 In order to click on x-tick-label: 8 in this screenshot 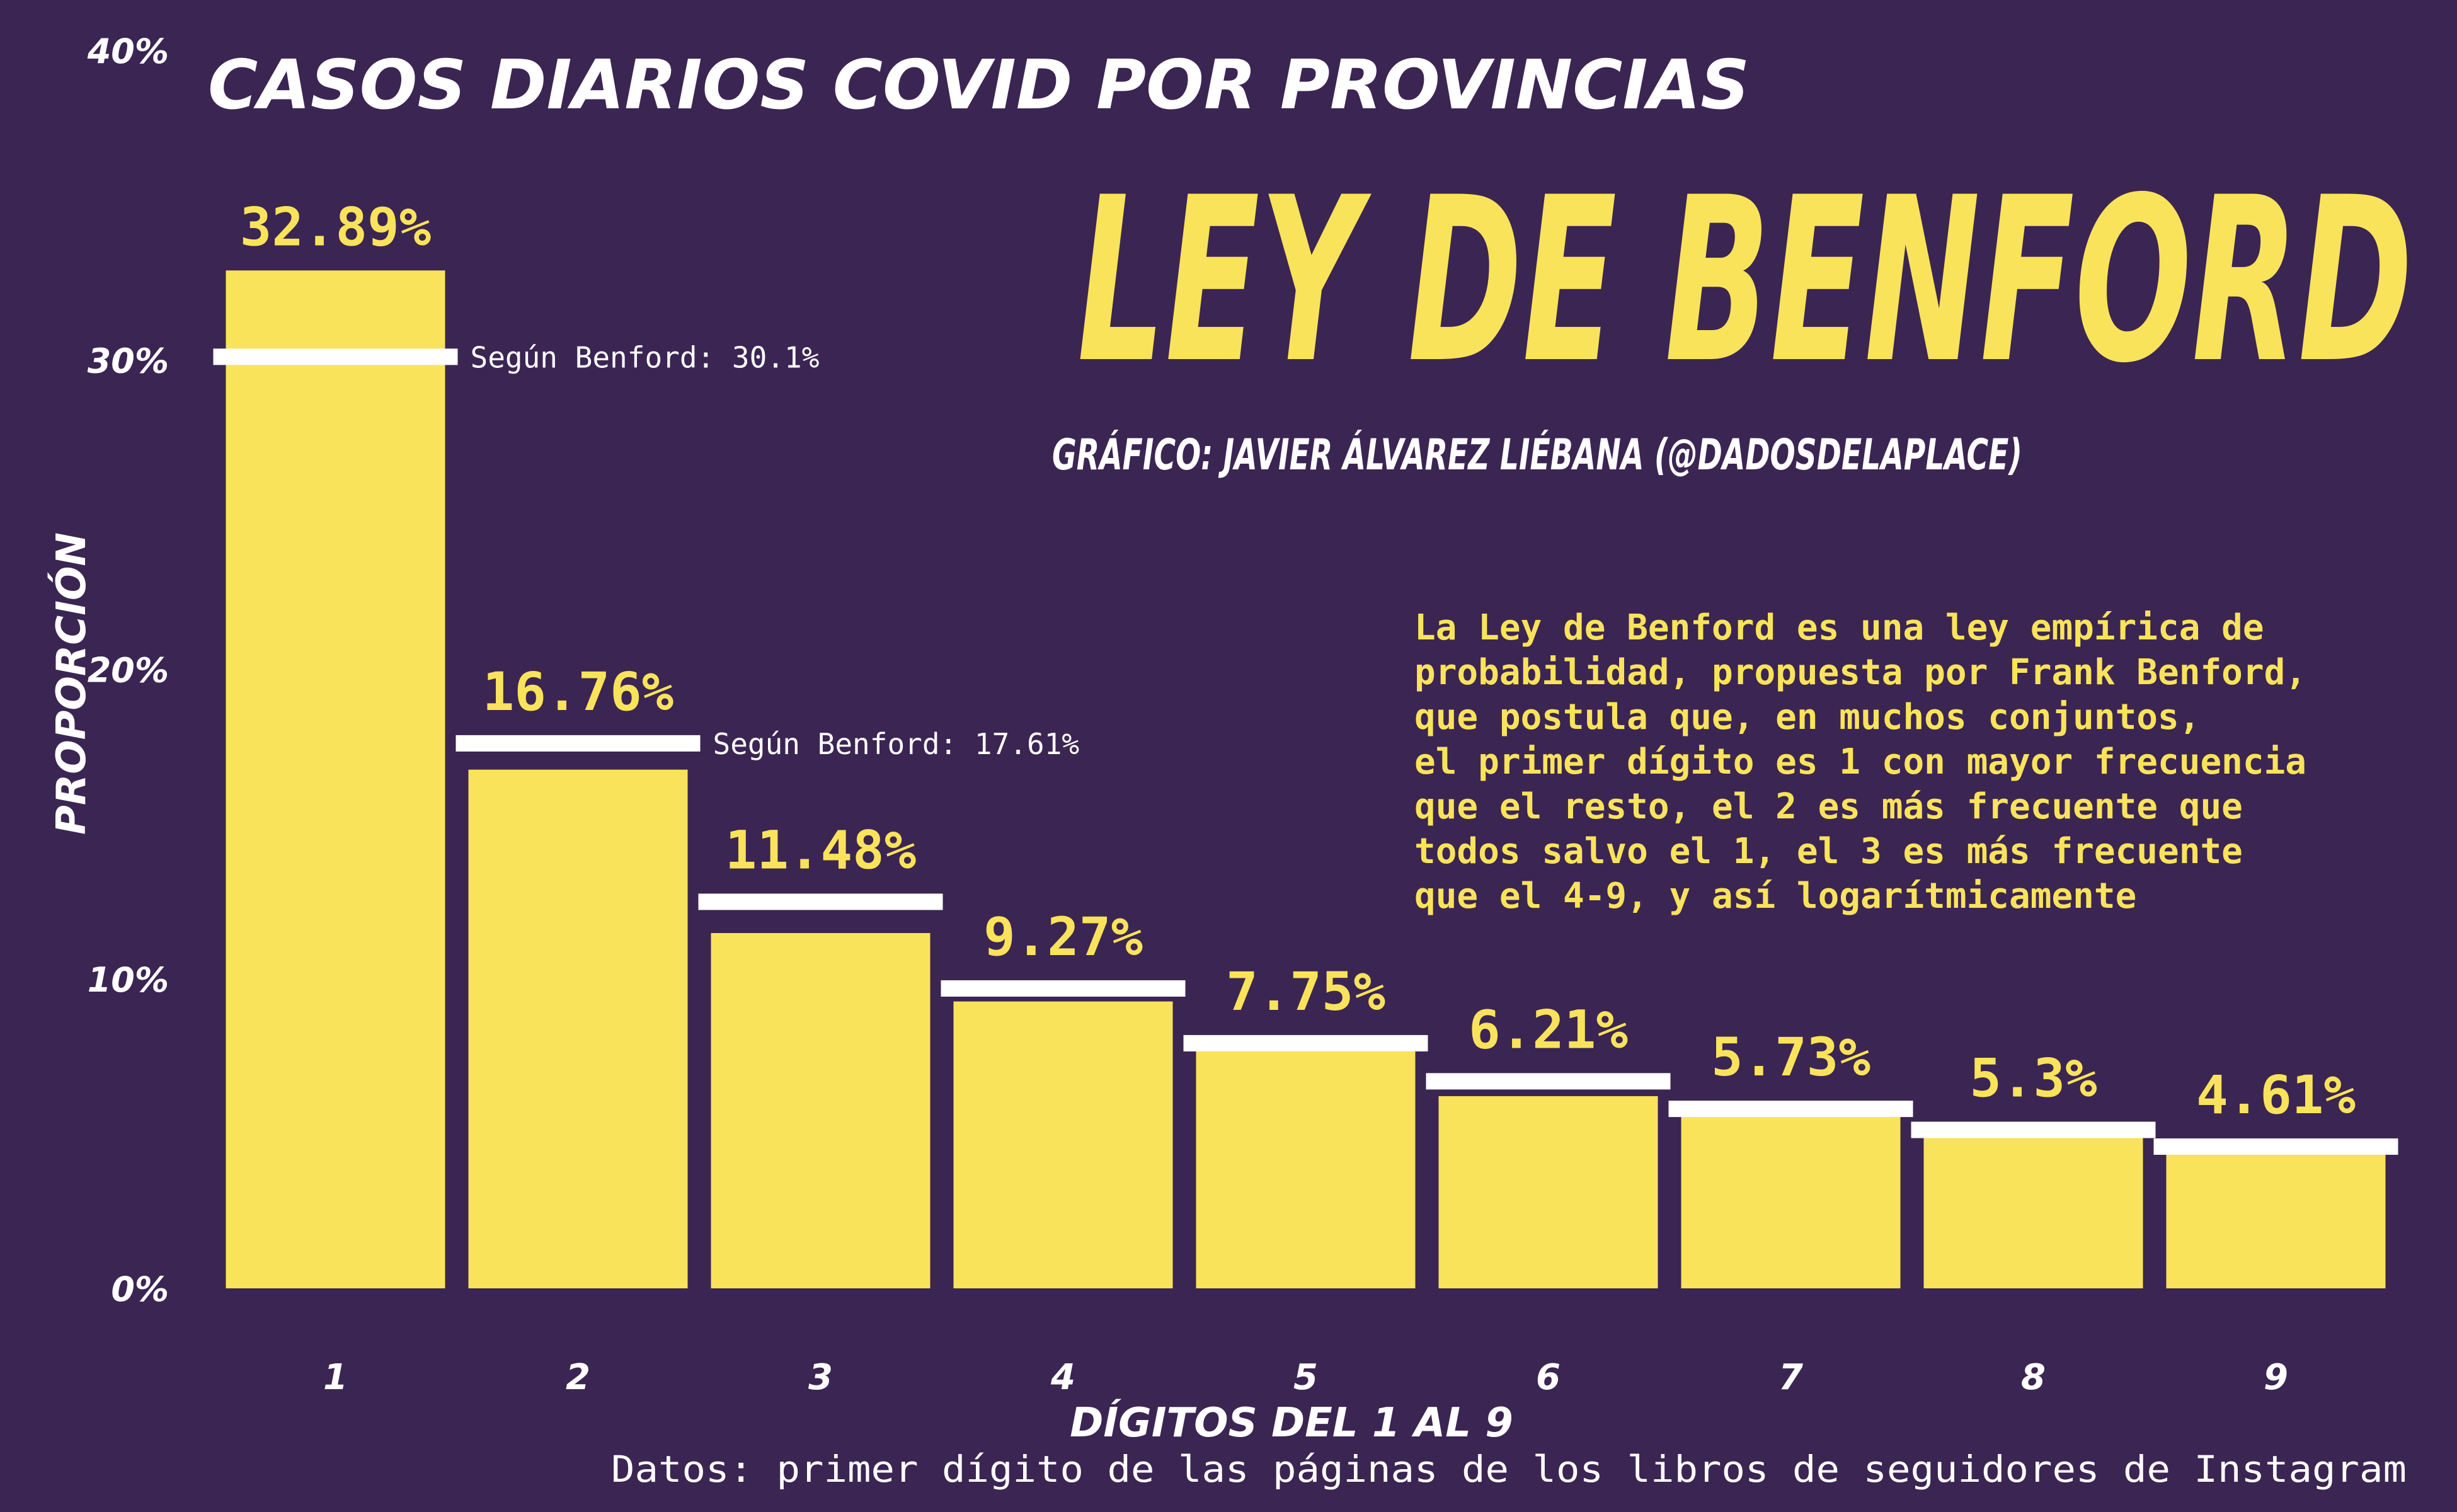, I will do `click(2033, 1377)`.